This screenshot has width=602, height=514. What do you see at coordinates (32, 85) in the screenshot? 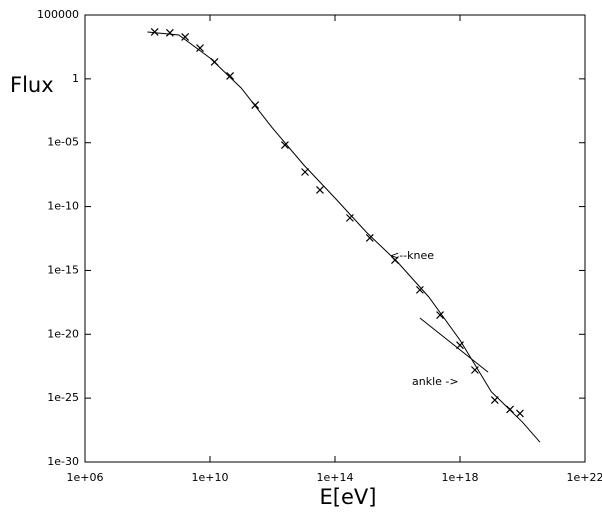
I see `y-axis-label: Flux` at bounding box center [32, 85].